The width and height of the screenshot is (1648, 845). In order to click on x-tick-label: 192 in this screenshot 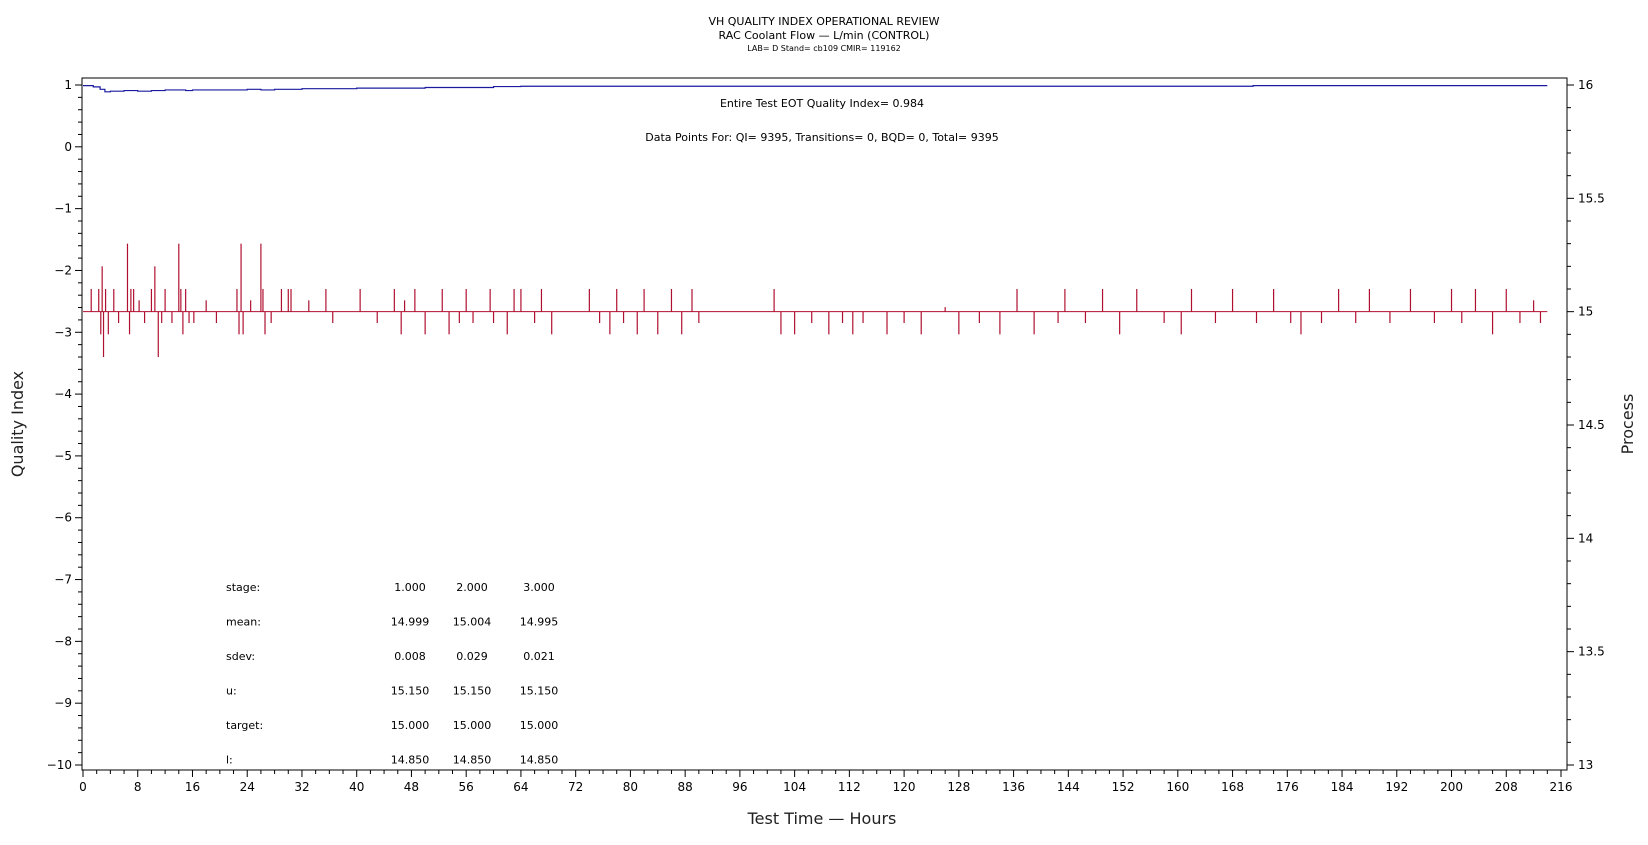, I will do `click(1396, 787)`.